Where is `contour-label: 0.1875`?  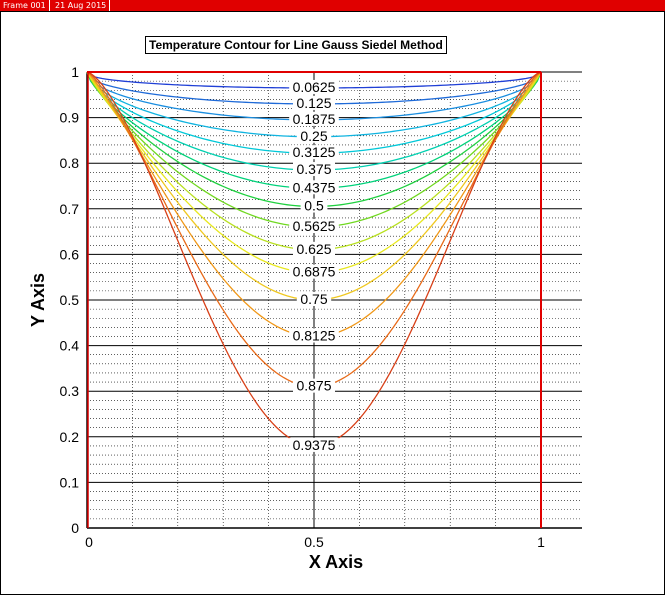
contour-label: 0.1875 is located at coordinates (314, 119).